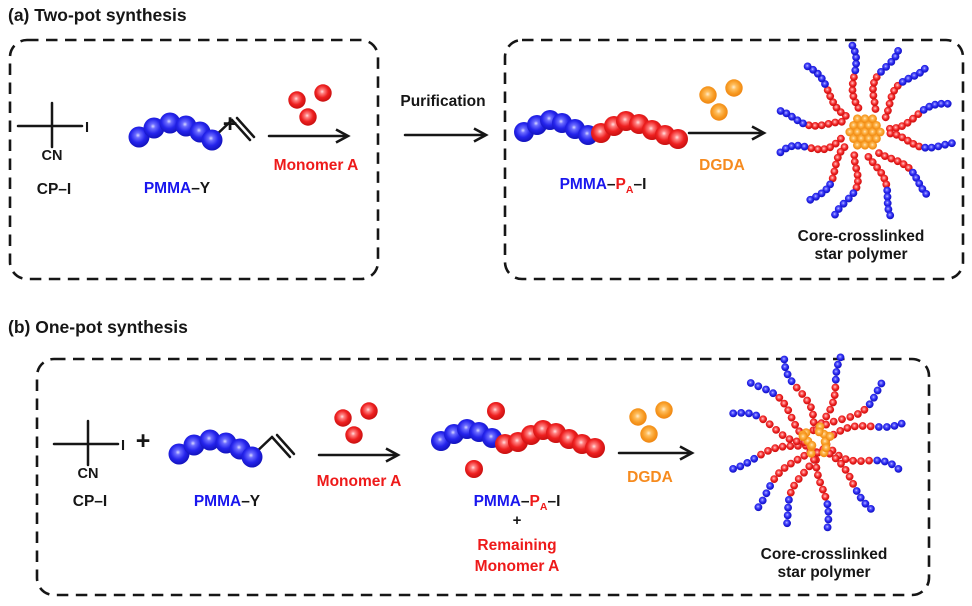 The width and height of the screenshot is (972, 606). What do you see at coordinates (517, 556) in the screenshot?
I see `remaining-monomer-label: Remaining Monomer A` at bounding box center [517, 556].